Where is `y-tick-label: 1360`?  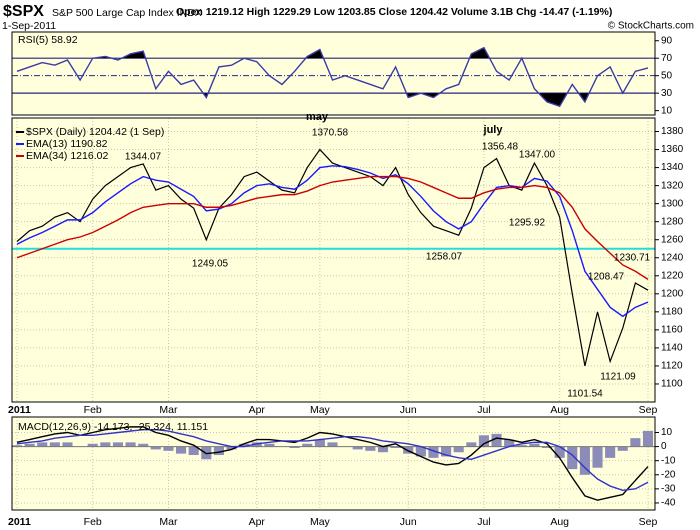
y-tick-label: 1360 is located at coordinates (672, 149).